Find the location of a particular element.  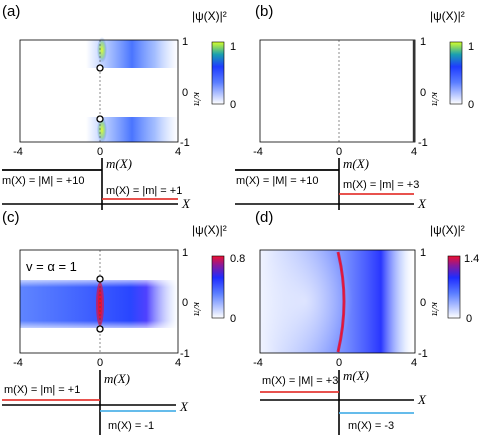

mass-profile: m(X) X m(X) = |M| = +3 m(X) = -3 is located at coordinates (343, 401).